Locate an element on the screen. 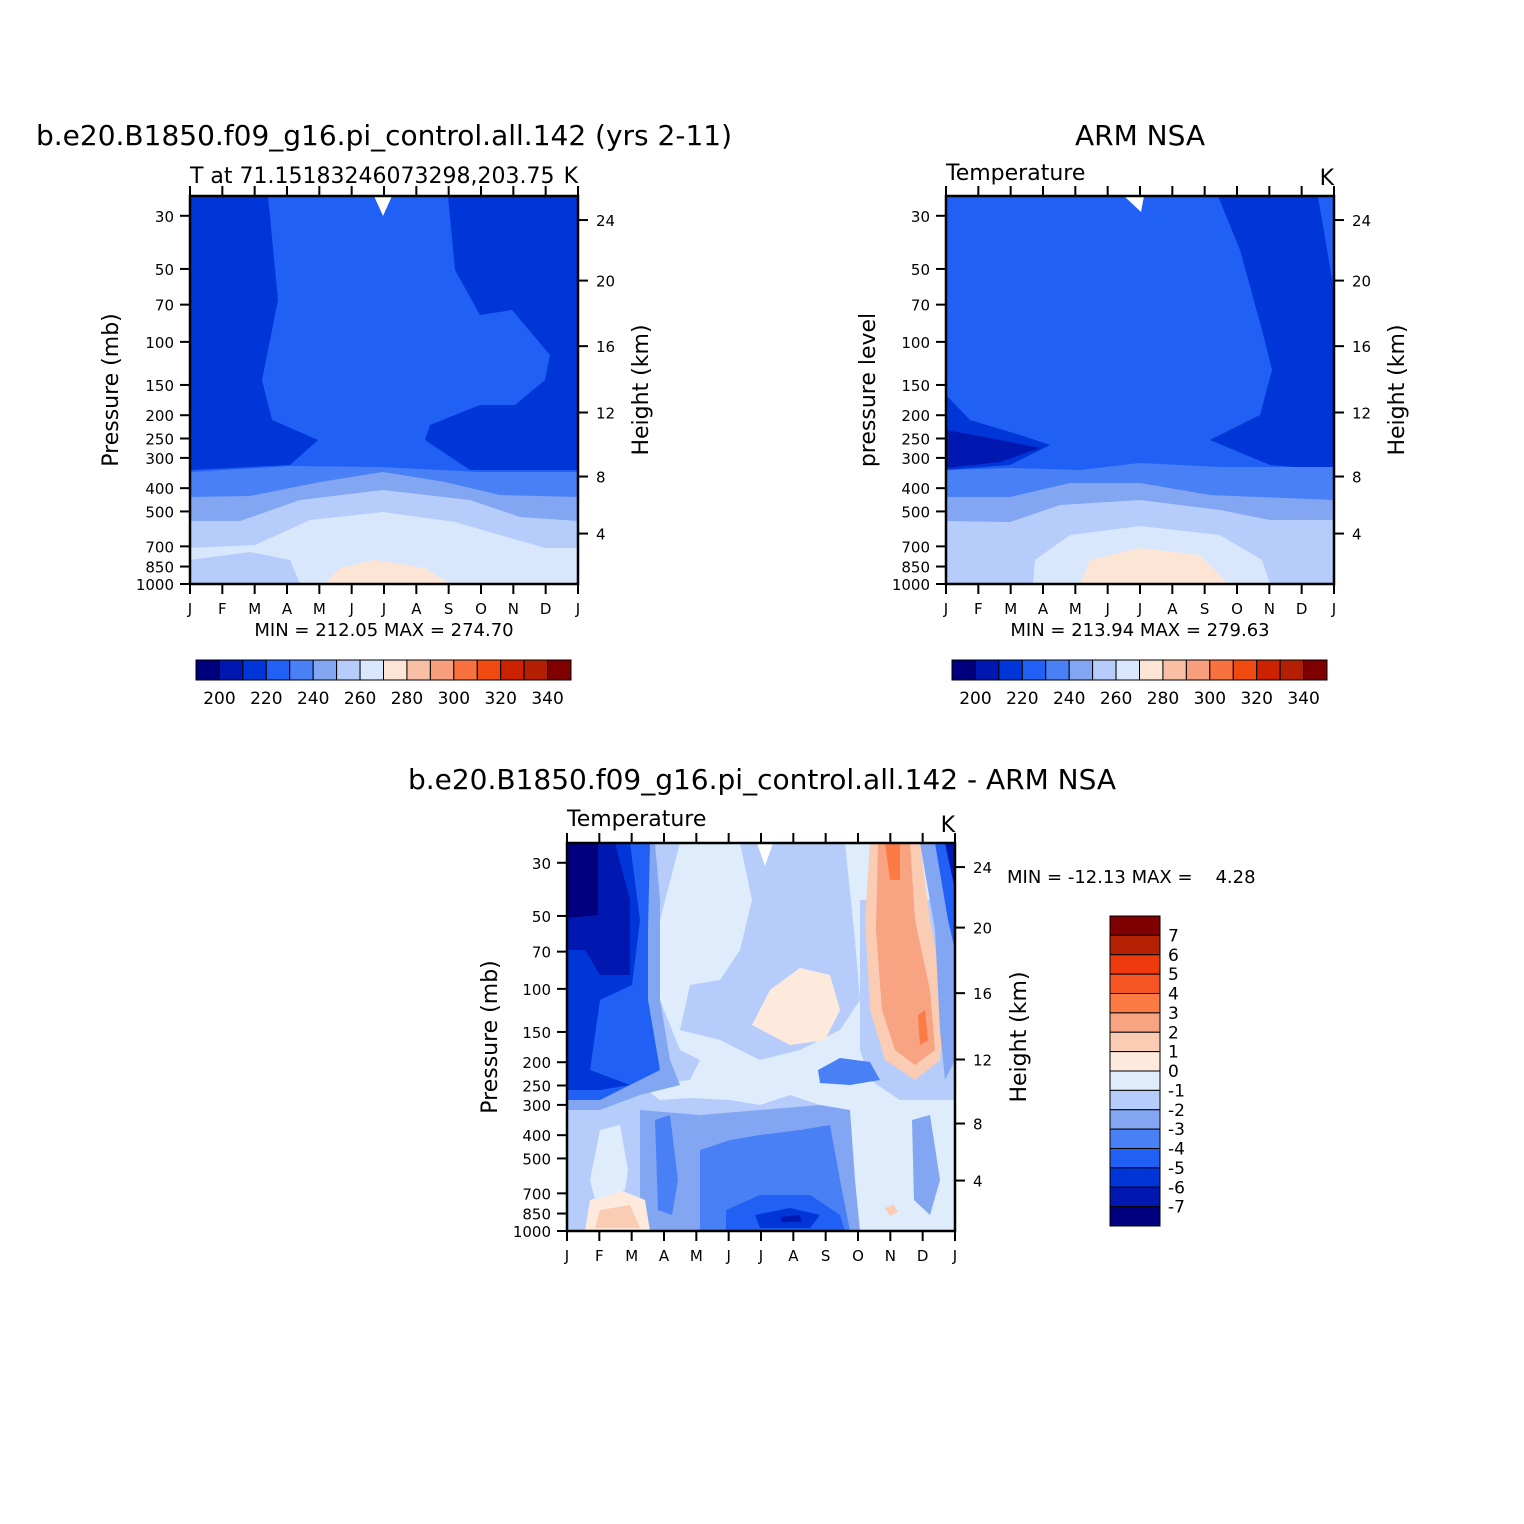  colorbar-label: 2 is located at coordinates (1173, 1033).